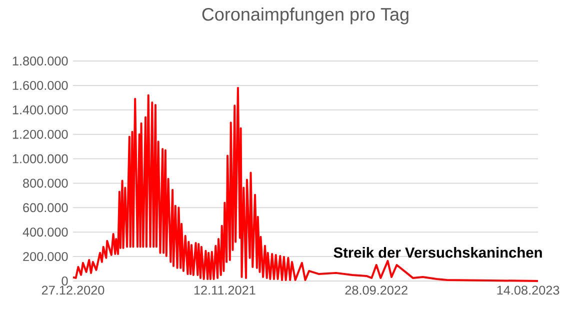 This screenshot has height=319, width=567. Describe the element at coordinates (40, 61) in the screenshot. I see `y-tick-label: 1.800.000` at that location.